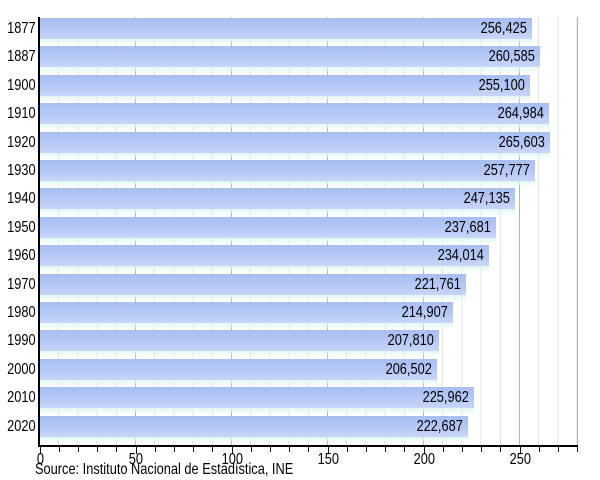  What do you see at coordinates (445, 398) in the screenshot?
I see `bar-value-label: 225,962` at bounding box center [445, 398].